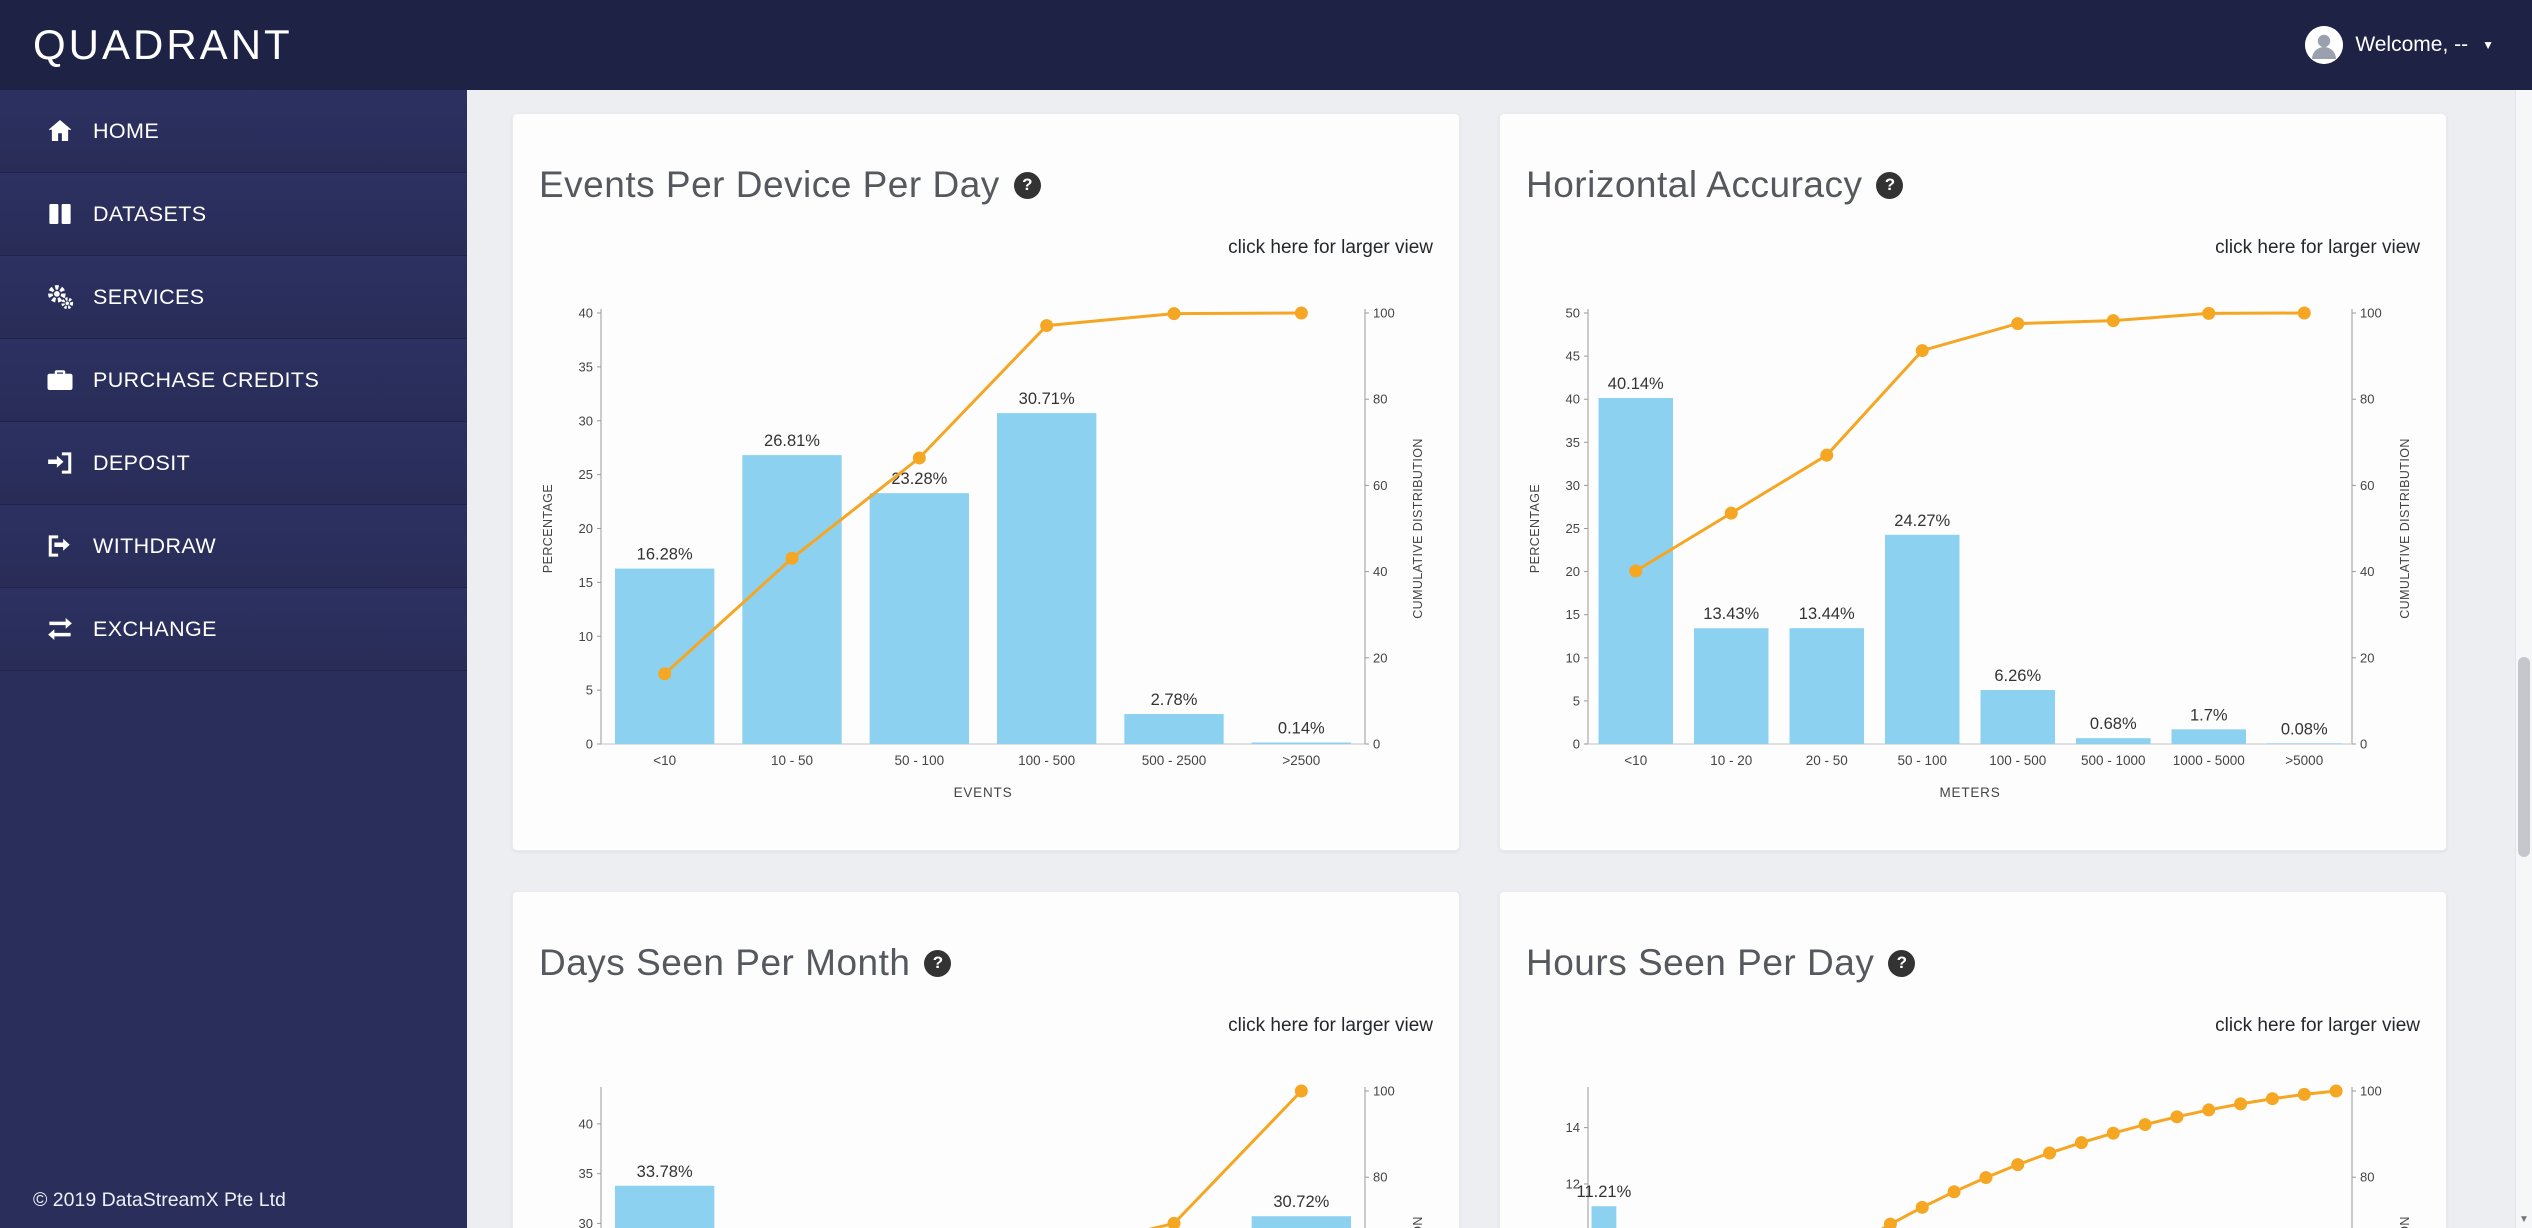 Image resolution: width=2532 pixels, height=1228 pixels. Describe the element at coordinates (60, 380) in the screenshot. I see `briefcase-icon` at that location.